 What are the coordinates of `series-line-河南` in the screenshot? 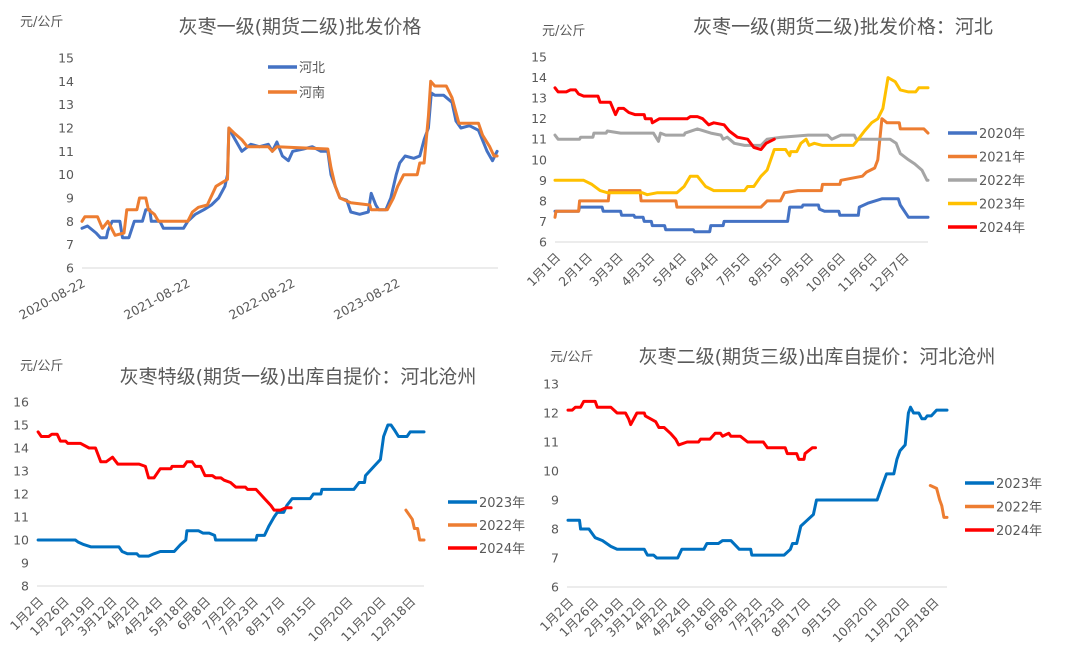 It's located at (289, 158).